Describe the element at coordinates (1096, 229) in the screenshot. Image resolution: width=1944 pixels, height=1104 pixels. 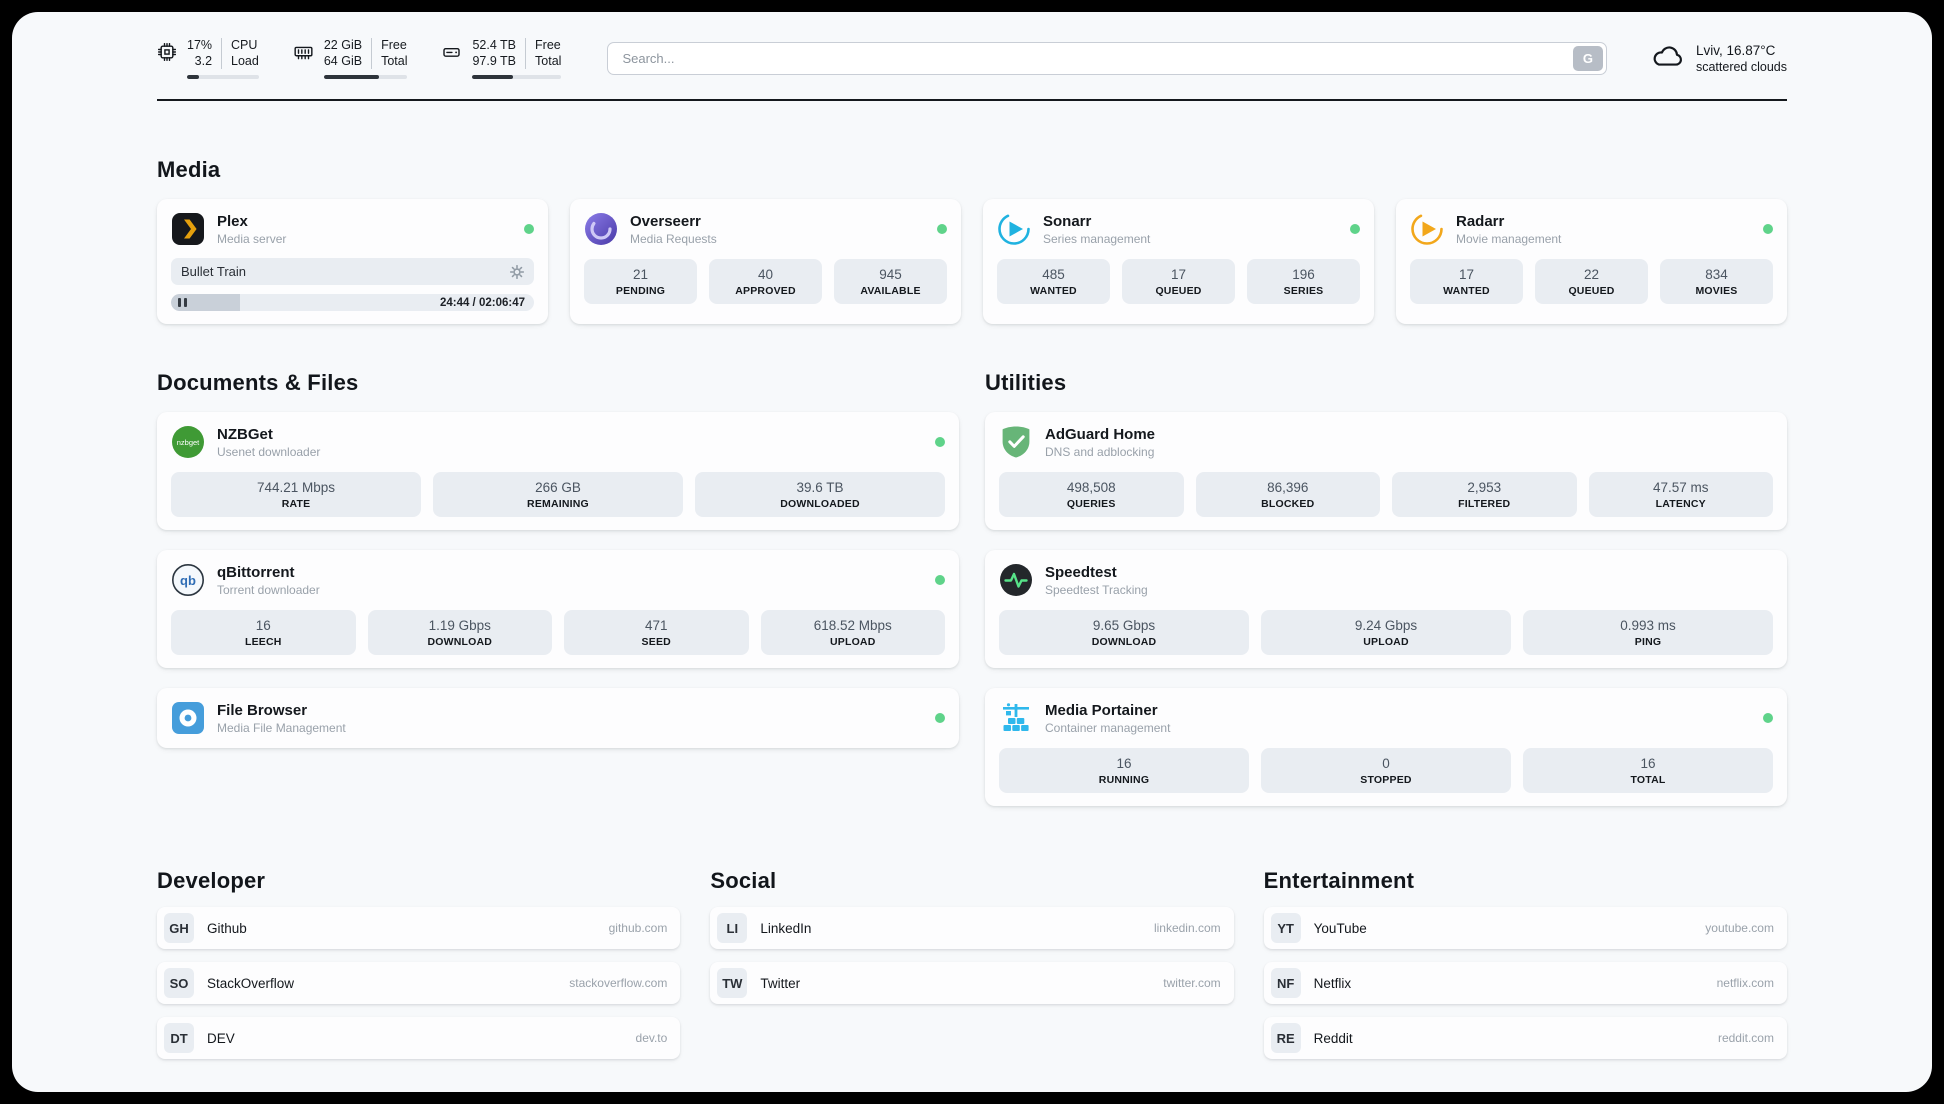
I see `app-meta: Sonarr Series management` at that location.